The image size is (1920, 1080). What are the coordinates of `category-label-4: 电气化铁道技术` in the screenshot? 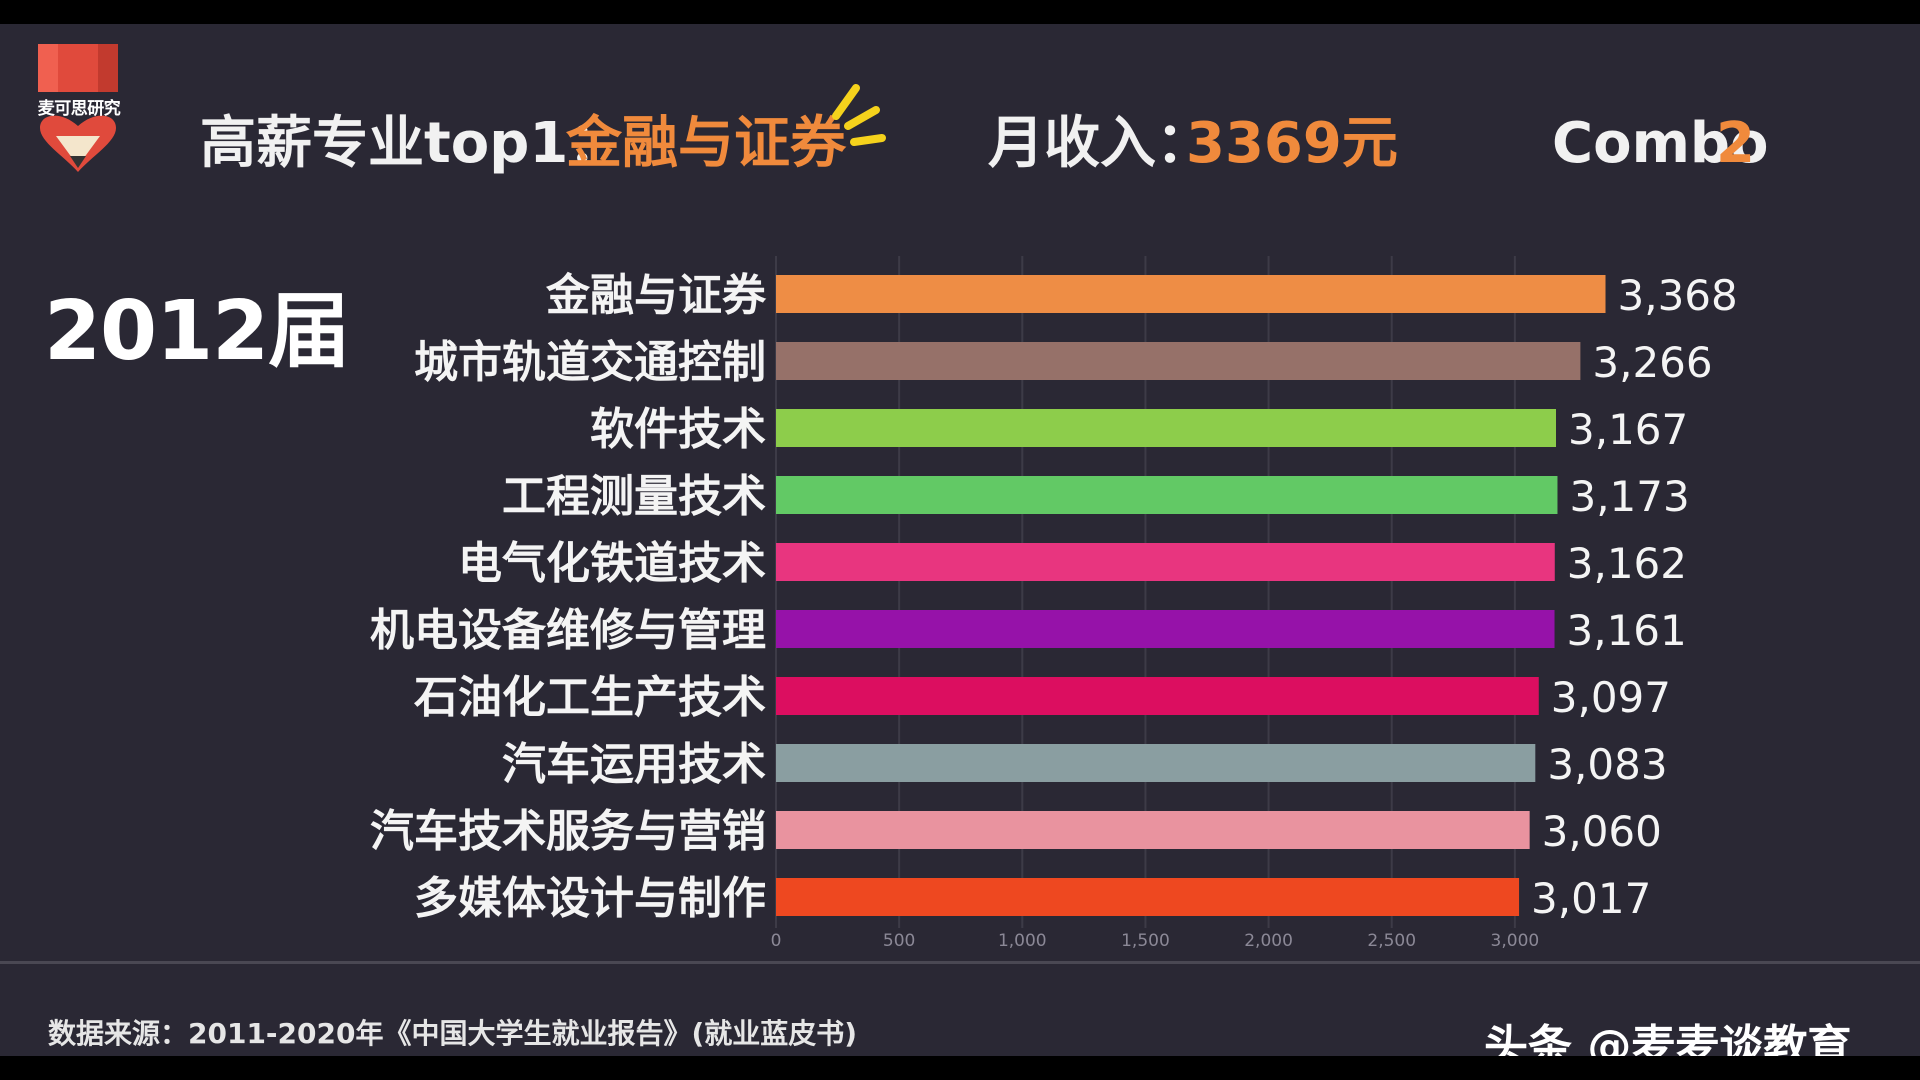 It's located at (612, 563).